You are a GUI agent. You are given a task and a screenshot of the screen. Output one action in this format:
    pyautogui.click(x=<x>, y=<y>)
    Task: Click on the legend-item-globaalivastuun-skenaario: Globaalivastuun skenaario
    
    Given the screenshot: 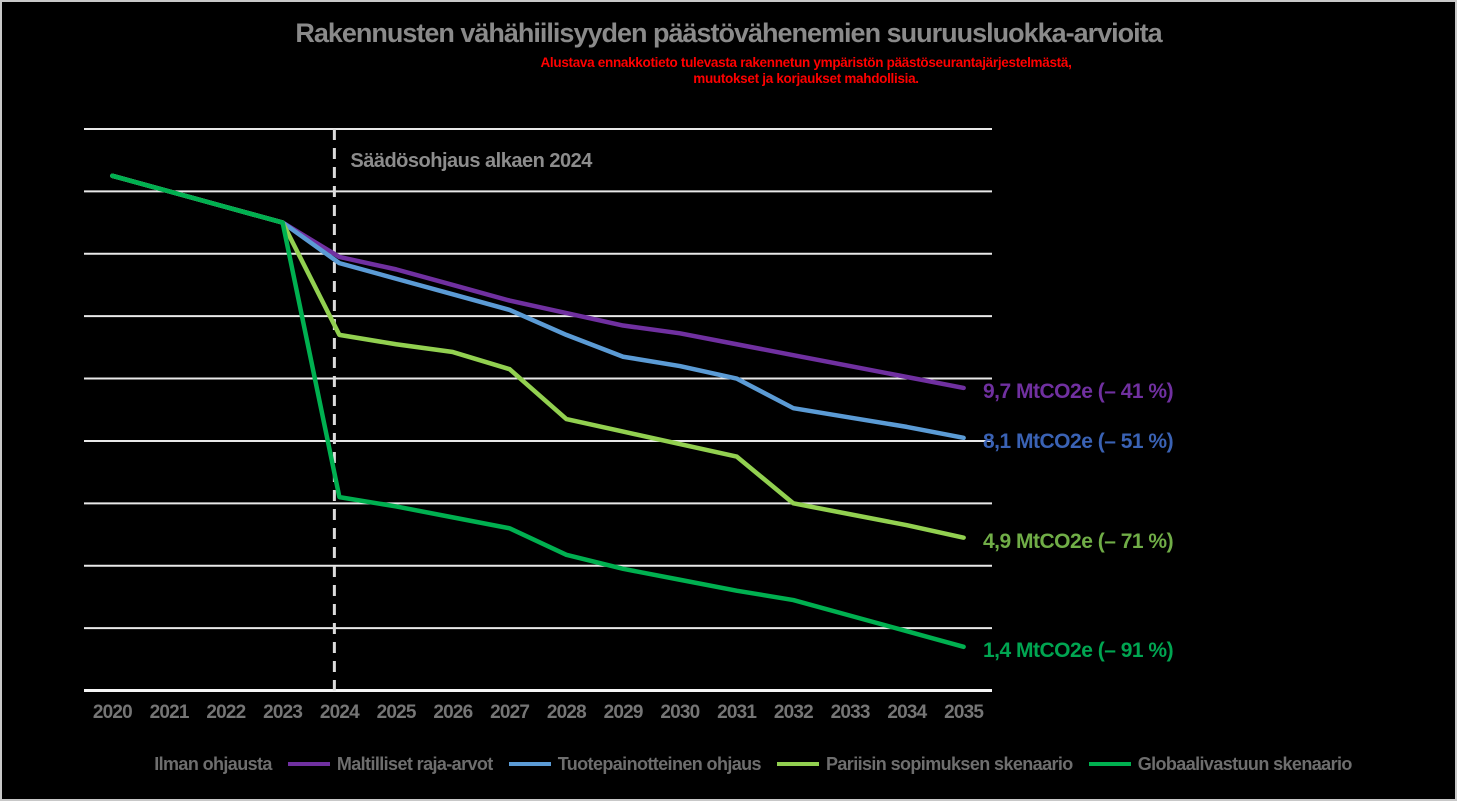 What is the action you would take?
    pyautogui.click(x=1220, y=764)
    